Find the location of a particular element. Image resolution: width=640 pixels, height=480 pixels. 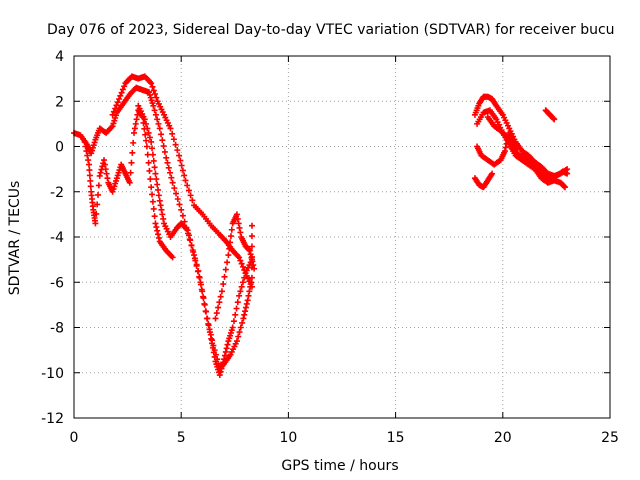

x-tick-label: 0 is located at coordinates (74, 438).